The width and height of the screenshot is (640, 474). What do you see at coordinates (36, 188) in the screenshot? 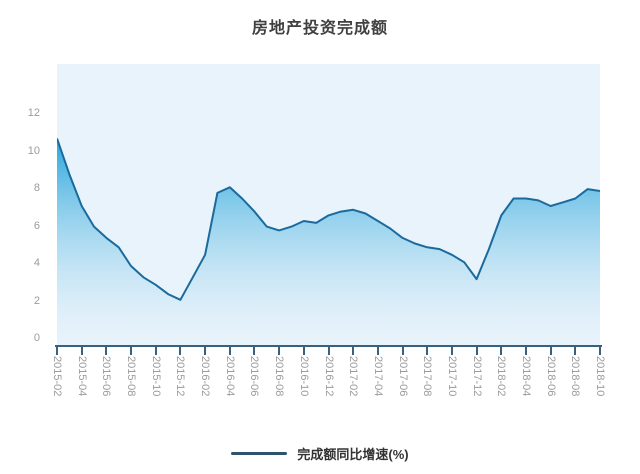
I see `y-axis-label: 8` at bounding box center [36, 188].